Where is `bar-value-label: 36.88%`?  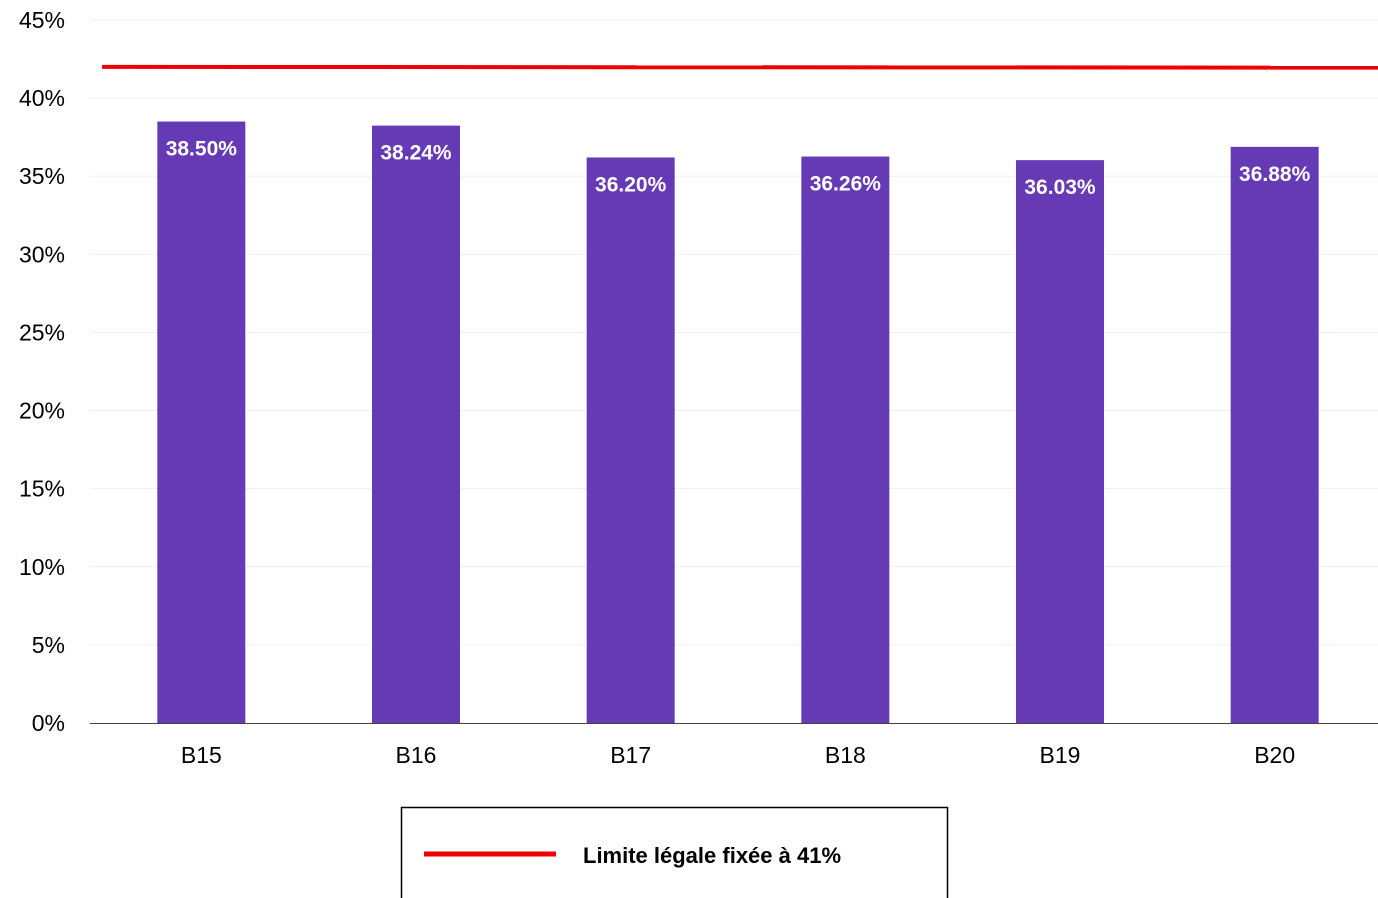
bar-value-label: 36.88% is located at coordinates (1275, 174).